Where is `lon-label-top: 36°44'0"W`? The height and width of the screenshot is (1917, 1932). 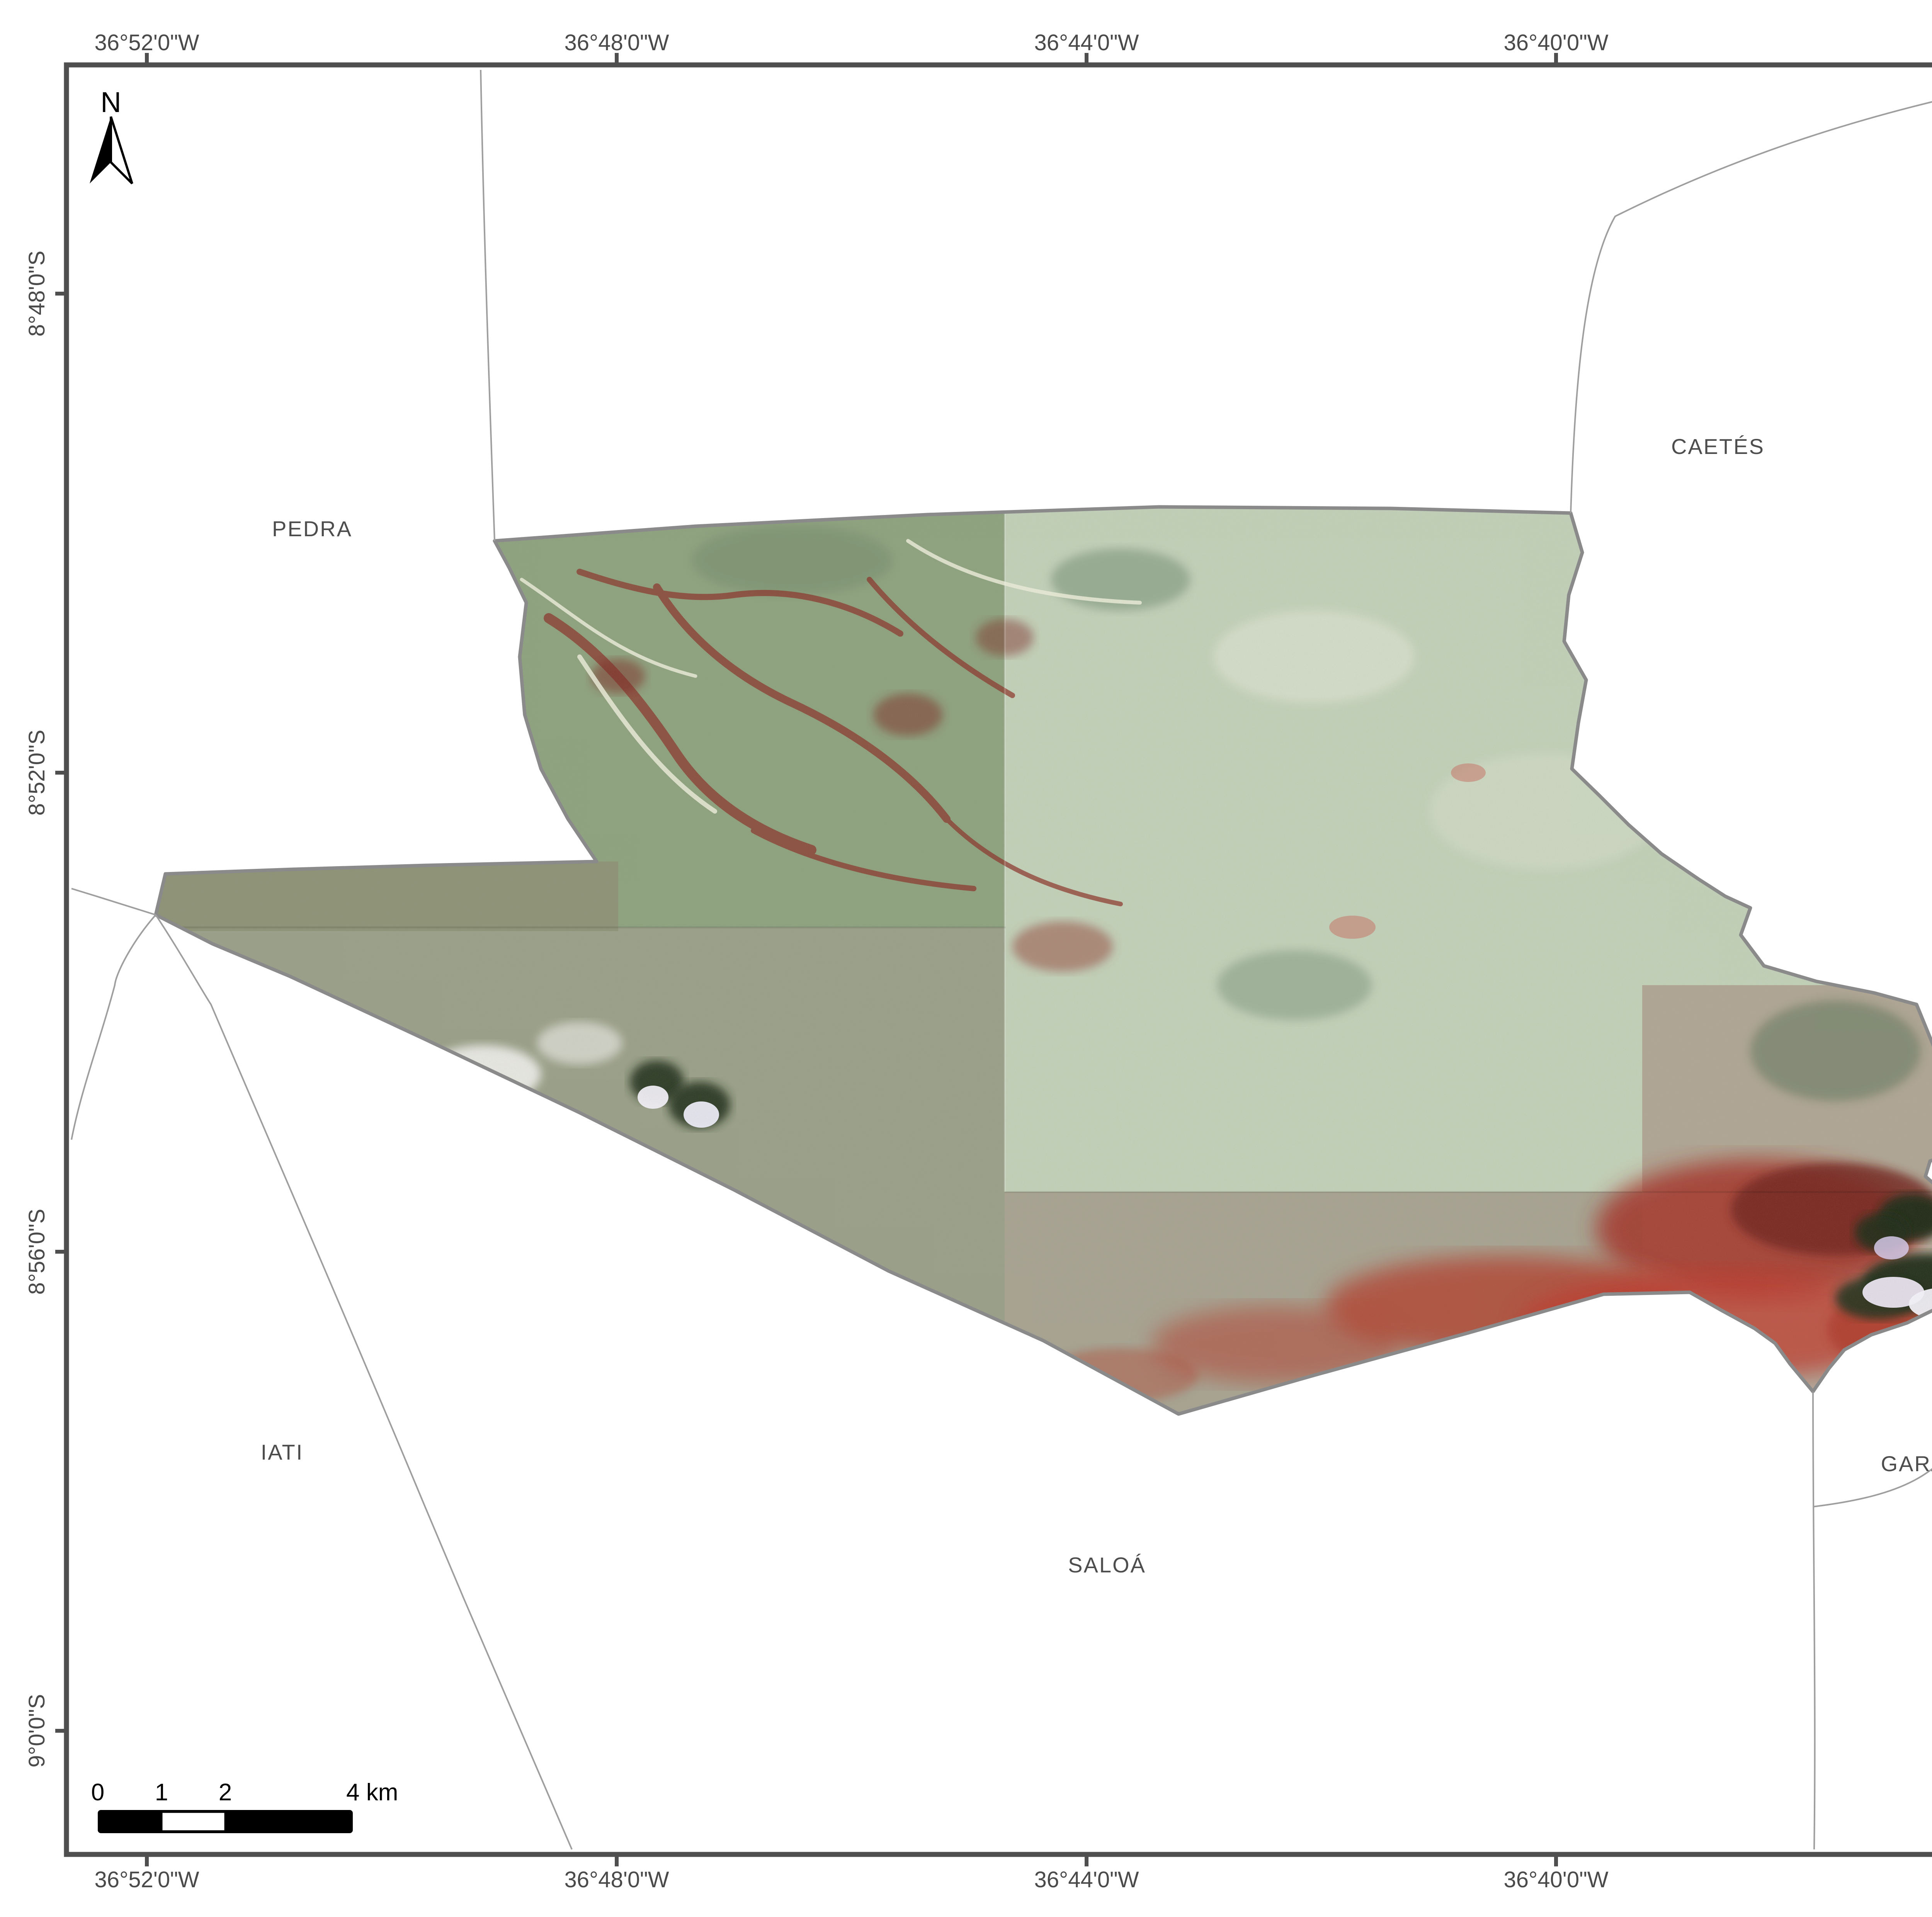 lon-label-top: 36°44'0"W is located at coordinates (1086, 42).